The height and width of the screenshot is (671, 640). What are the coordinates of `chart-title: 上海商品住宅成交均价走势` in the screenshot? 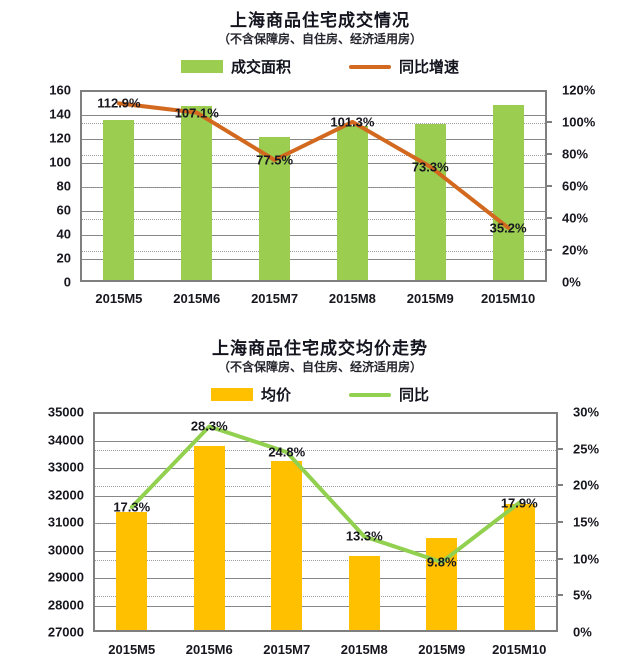 It's located at (320, 348).